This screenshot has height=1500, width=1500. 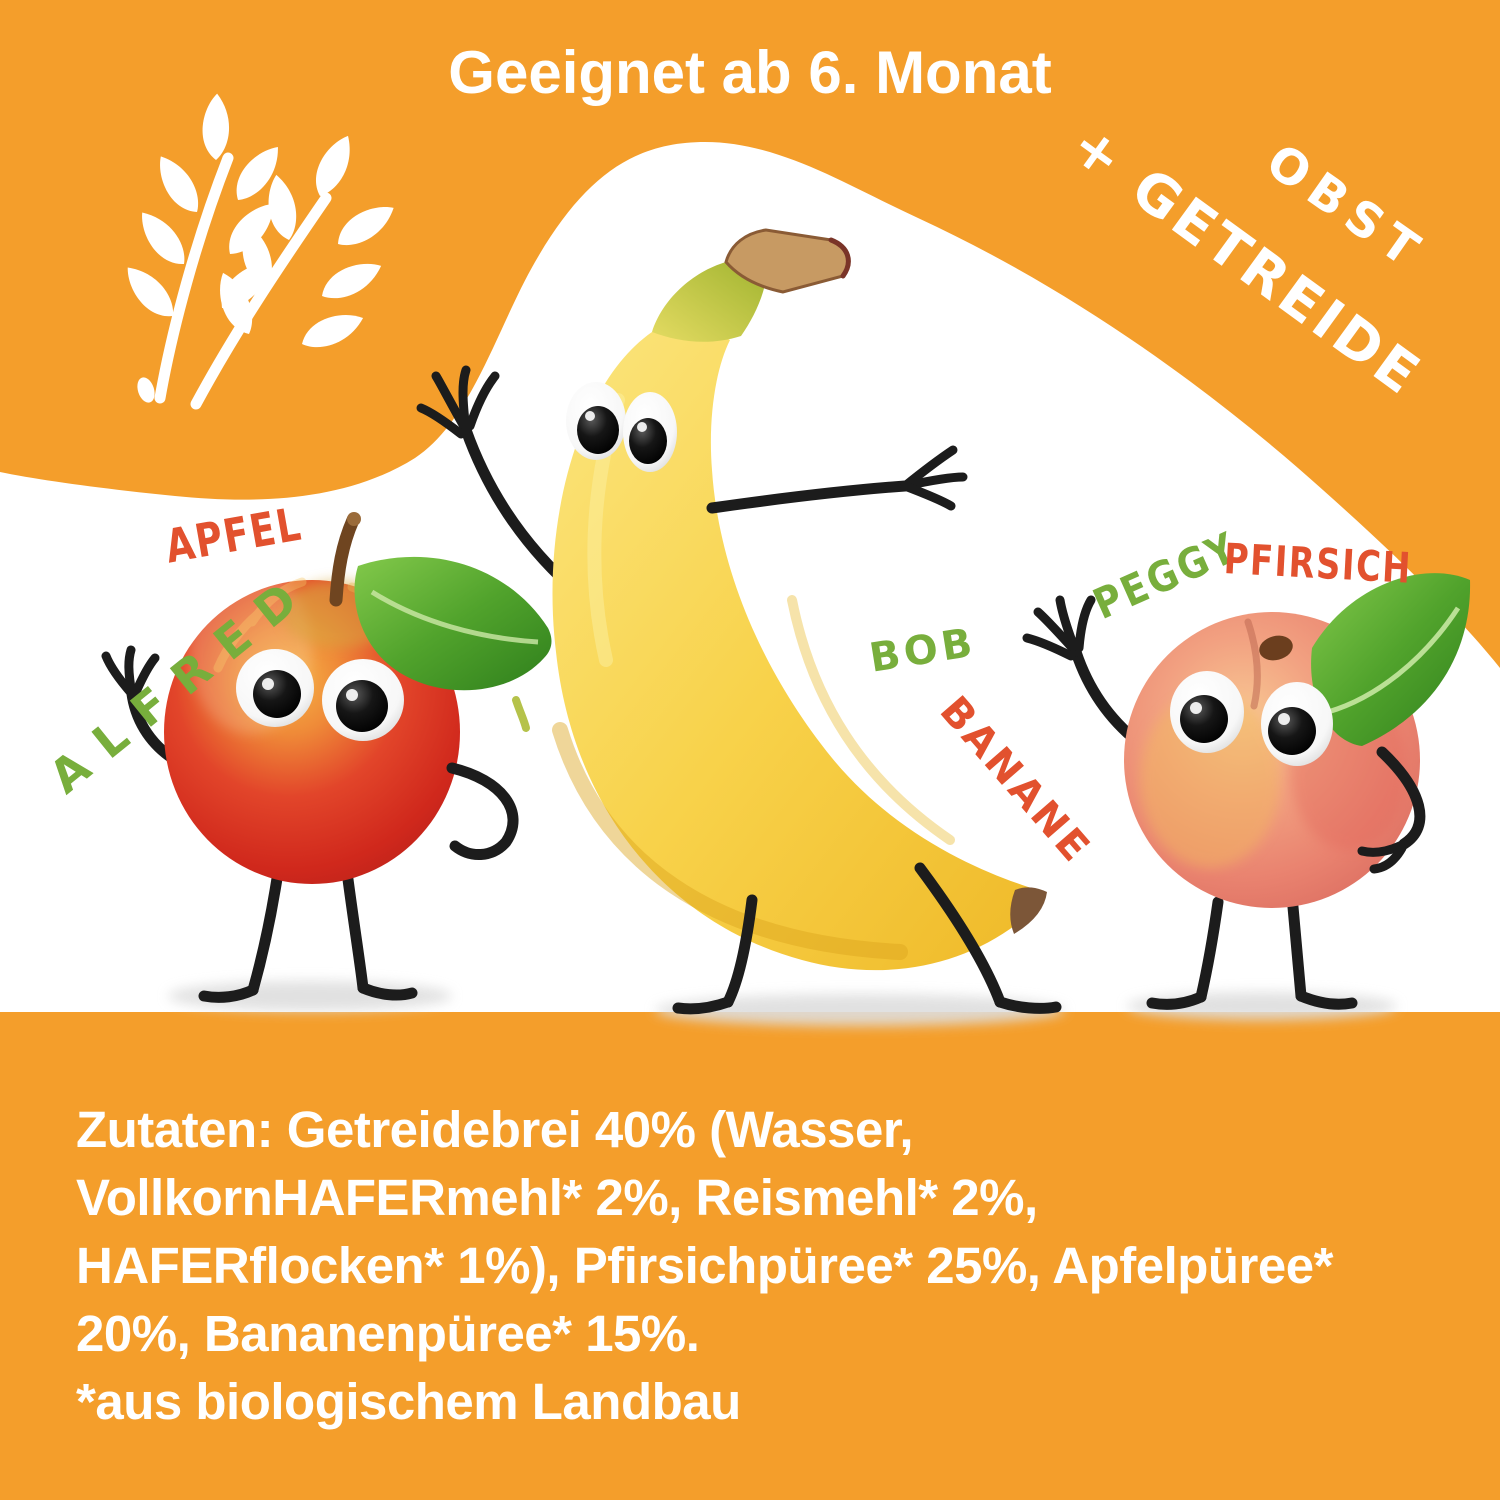 I want to click on label-peach-fruit-name: PFIRSICH, so click(x=1318, y=563).